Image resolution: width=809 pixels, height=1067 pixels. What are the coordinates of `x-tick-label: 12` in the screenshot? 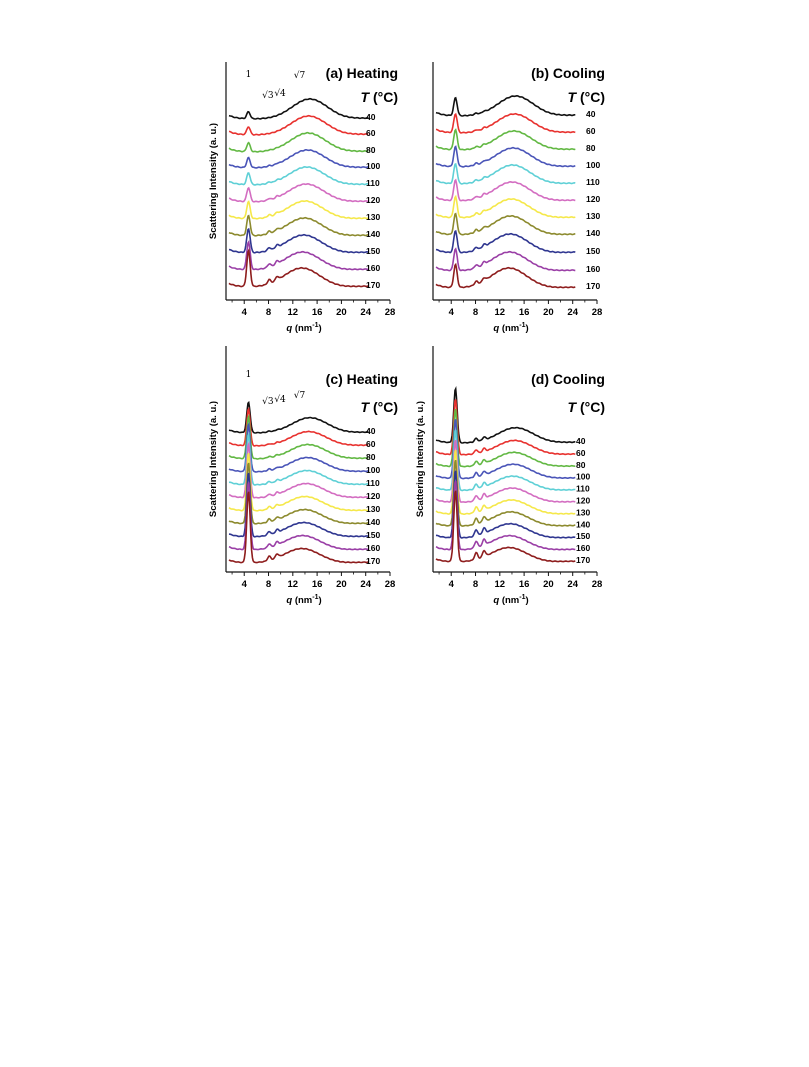 It's located at (500, 312).